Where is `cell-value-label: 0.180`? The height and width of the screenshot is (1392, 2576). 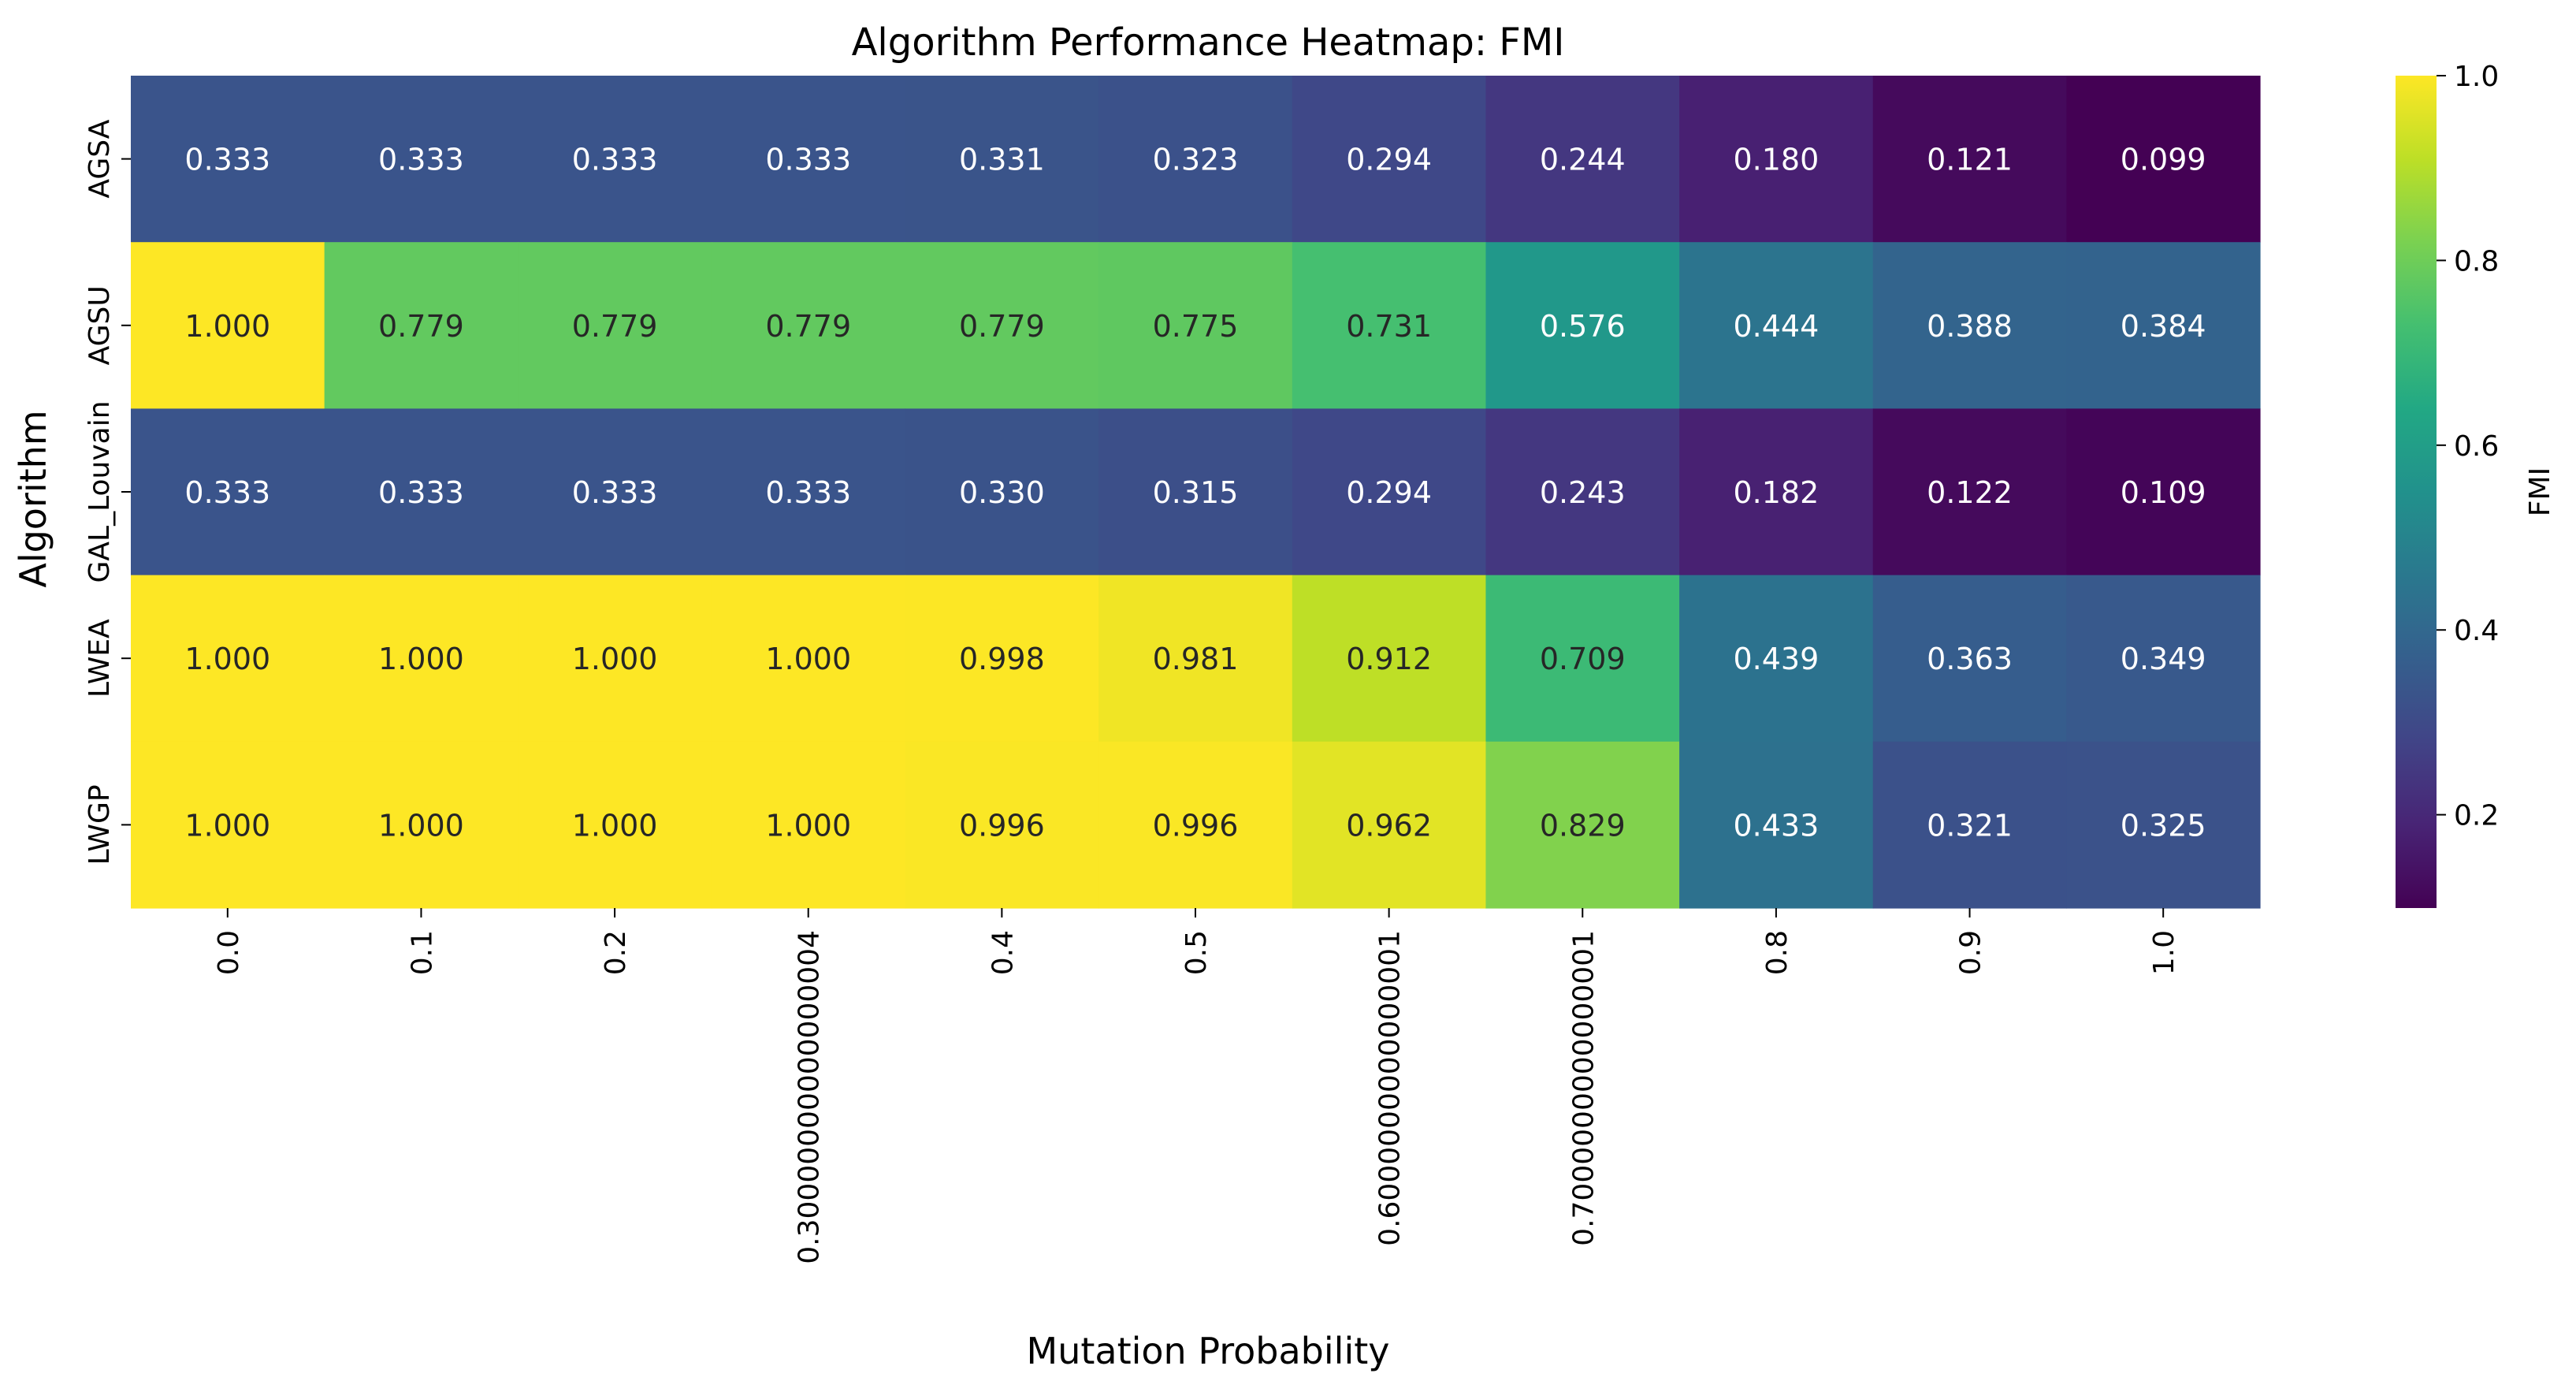 cell-value-label: 0.180 is located at coordinates (1777, 160).